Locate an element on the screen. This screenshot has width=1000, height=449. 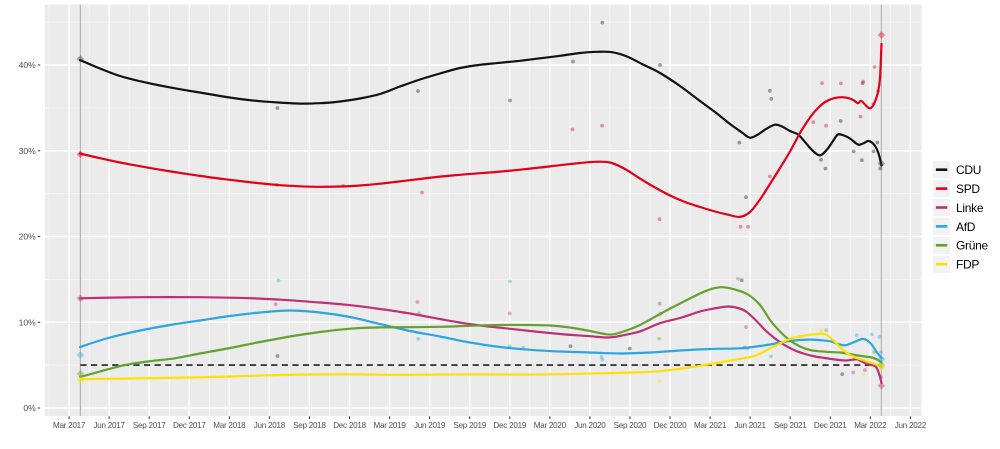
svg-text: Dec 2020 is located at coordinates (670, 425).